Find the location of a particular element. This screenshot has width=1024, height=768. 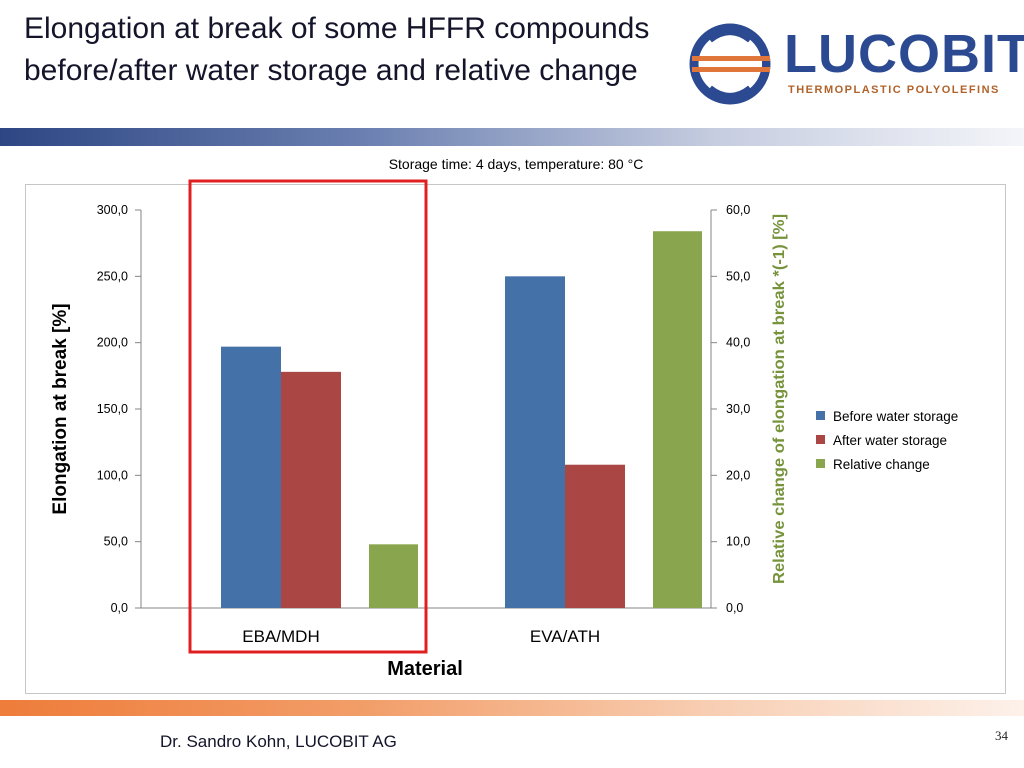

y-tick-label-left: 100,0 is located at coordinates (112, 475).